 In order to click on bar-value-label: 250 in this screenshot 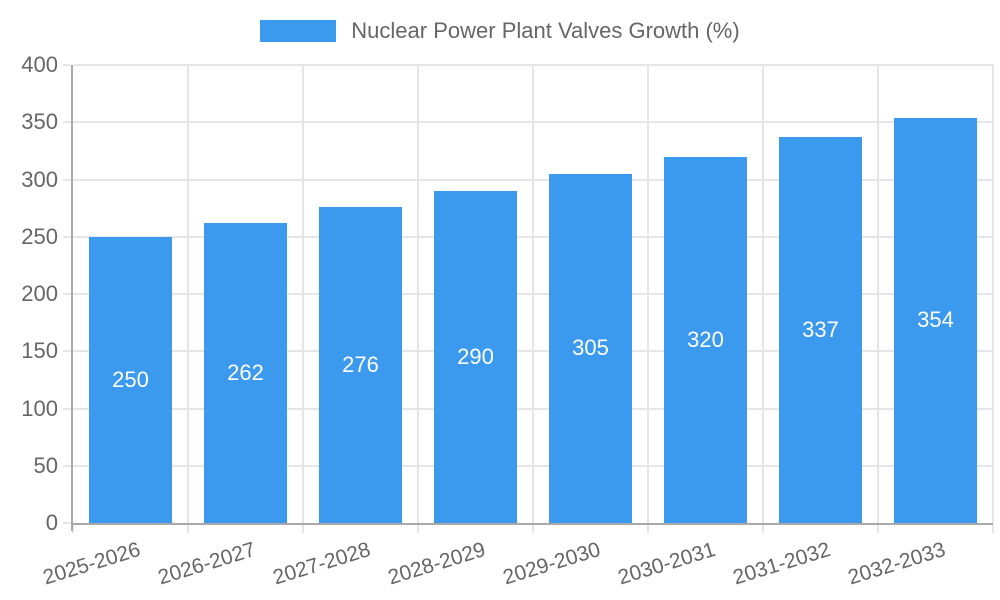, I will do `click(130, 379)`.